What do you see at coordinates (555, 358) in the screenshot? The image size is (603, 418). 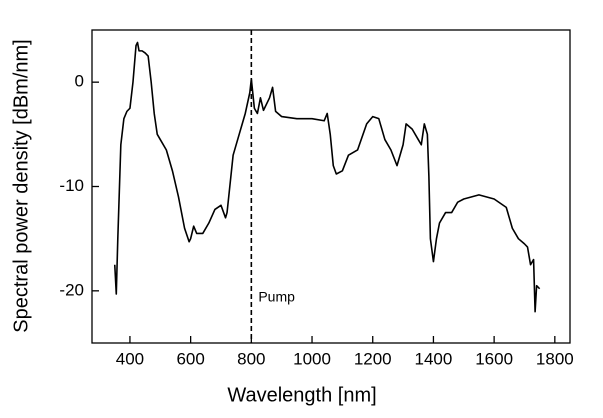 I see `x-tick-label: 1800` at bounding box center [555, 358].